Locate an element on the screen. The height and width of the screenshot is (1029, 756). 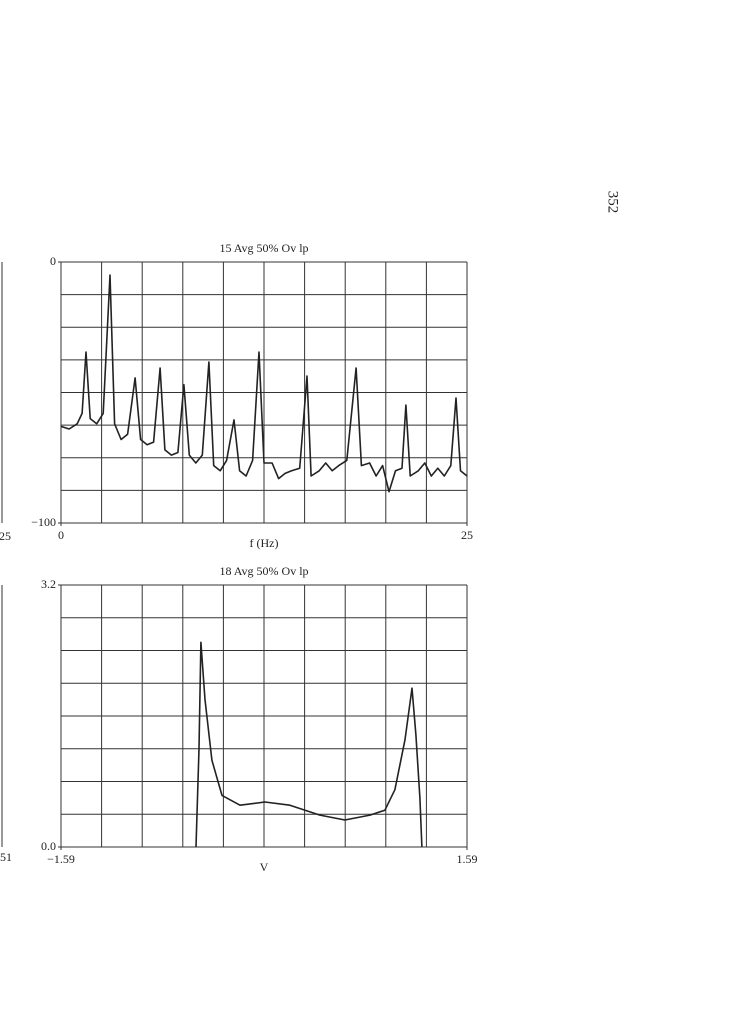
x-axis-label: f (Hz) is located at coordinates (264, 543).